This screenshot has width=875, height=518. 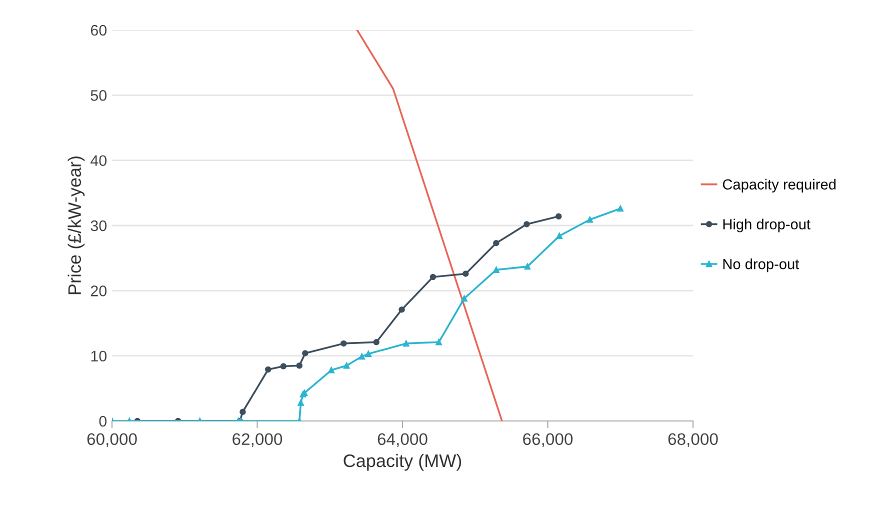 I want to click on x-axis-title: Capacity (MW), so click(x=403, y=462).